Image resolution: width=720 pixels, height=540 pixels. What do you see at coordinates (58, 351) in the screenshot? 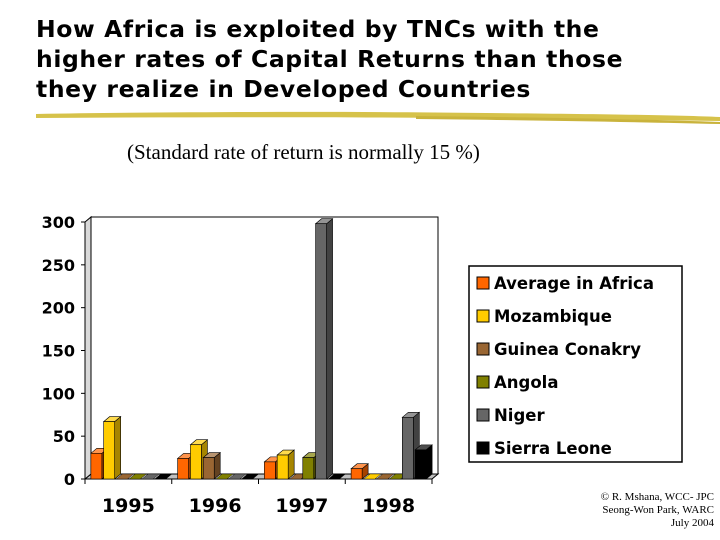
I see `y-tick-label: 150` at bounding box center [58, 351].